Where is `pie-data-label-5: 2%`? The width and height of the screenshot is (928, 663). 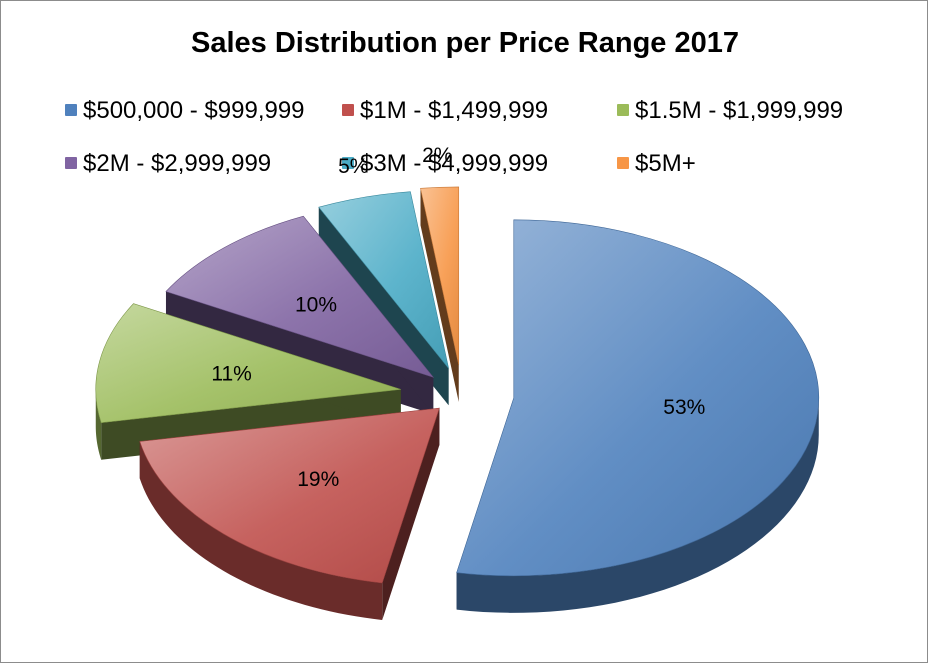 pie-data-label-5: 2% is located at coordinates (437, 155).